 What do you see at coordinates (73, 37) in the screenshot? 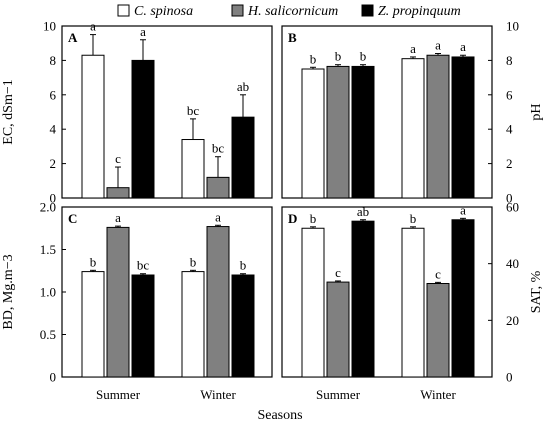
I see `panel-letter: A` at bounding box center [73, 37].